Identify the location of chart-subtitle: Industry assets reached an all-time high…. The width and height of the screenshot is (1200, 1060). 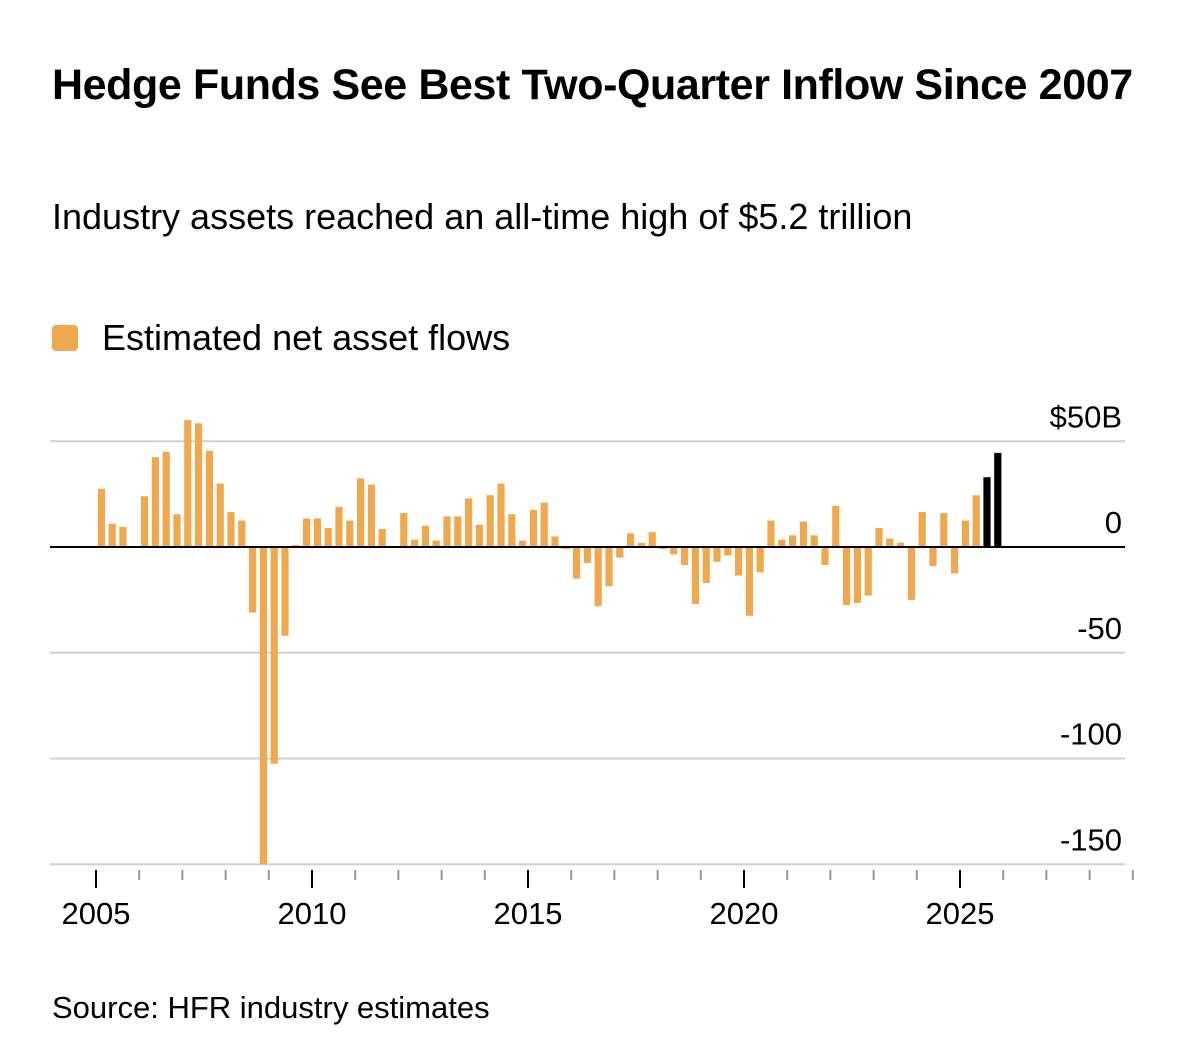
(482, 216).